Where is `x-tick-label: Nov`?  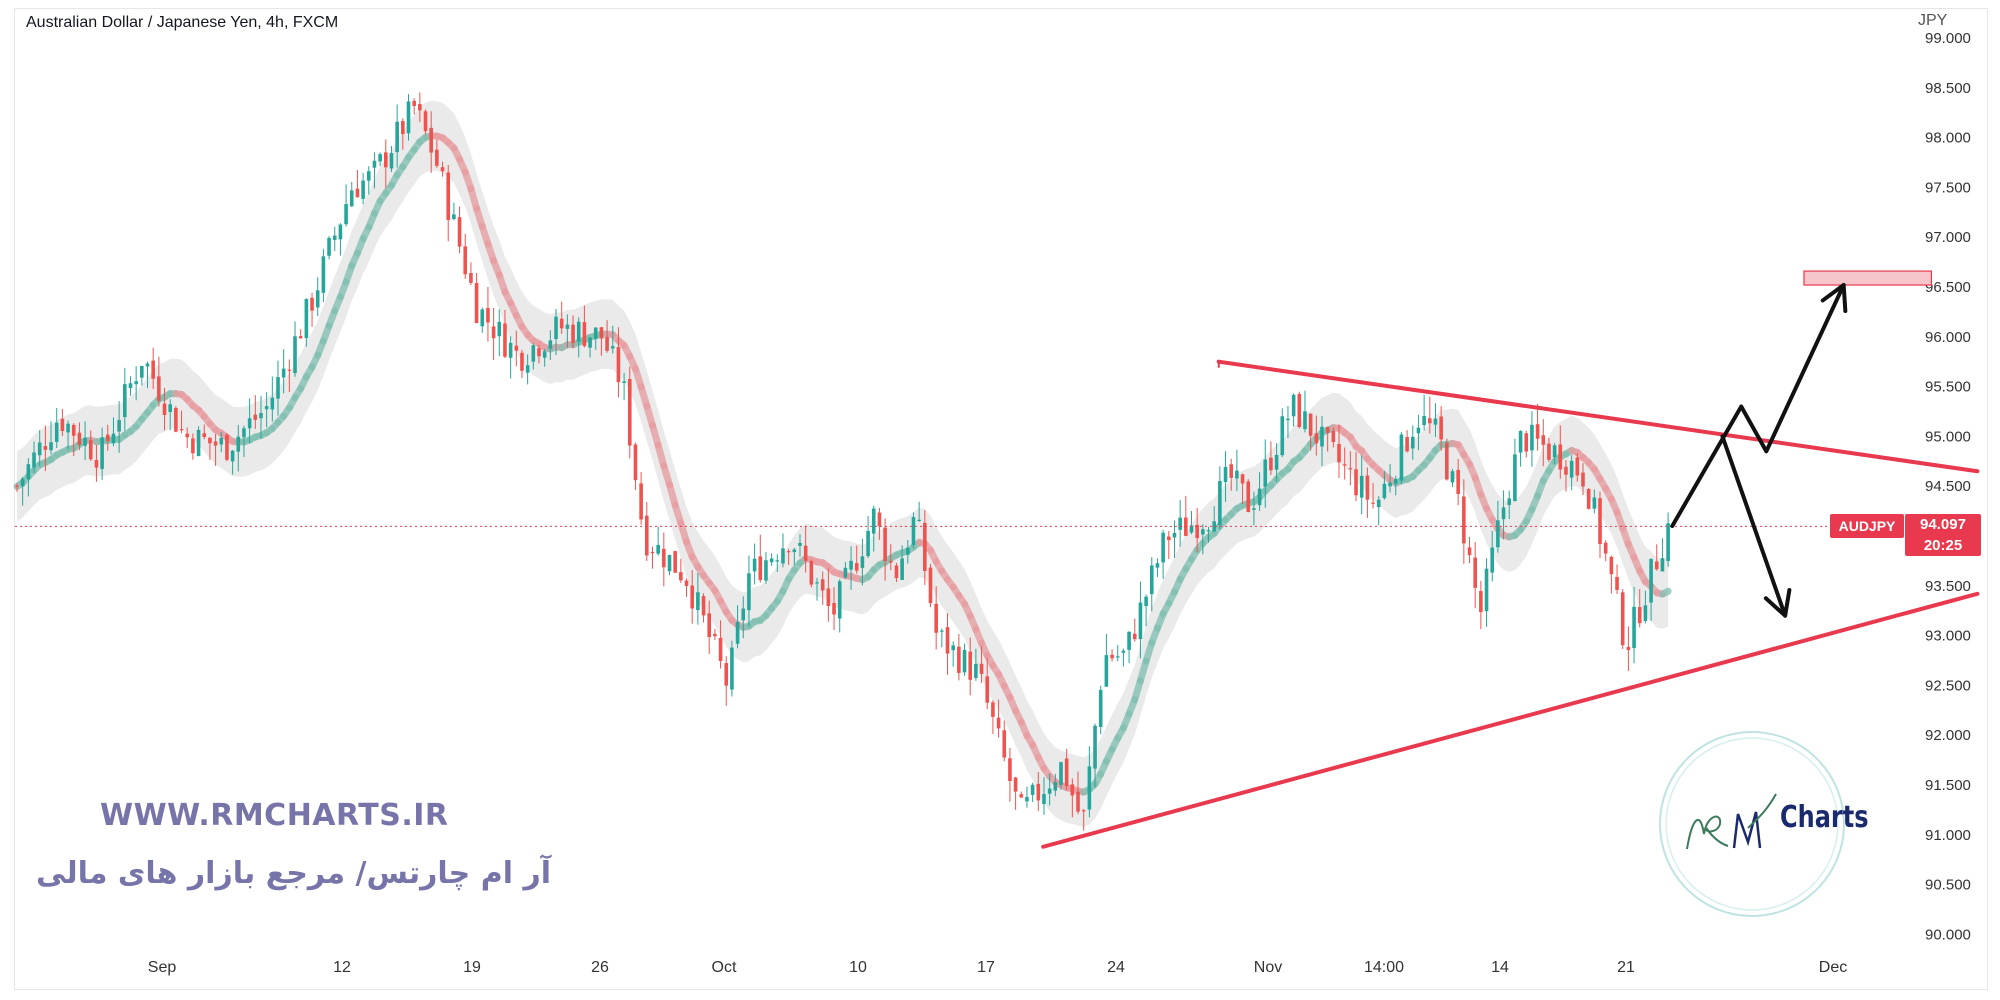
x-tick-label: Nov is located at coordinates (1268, 967).